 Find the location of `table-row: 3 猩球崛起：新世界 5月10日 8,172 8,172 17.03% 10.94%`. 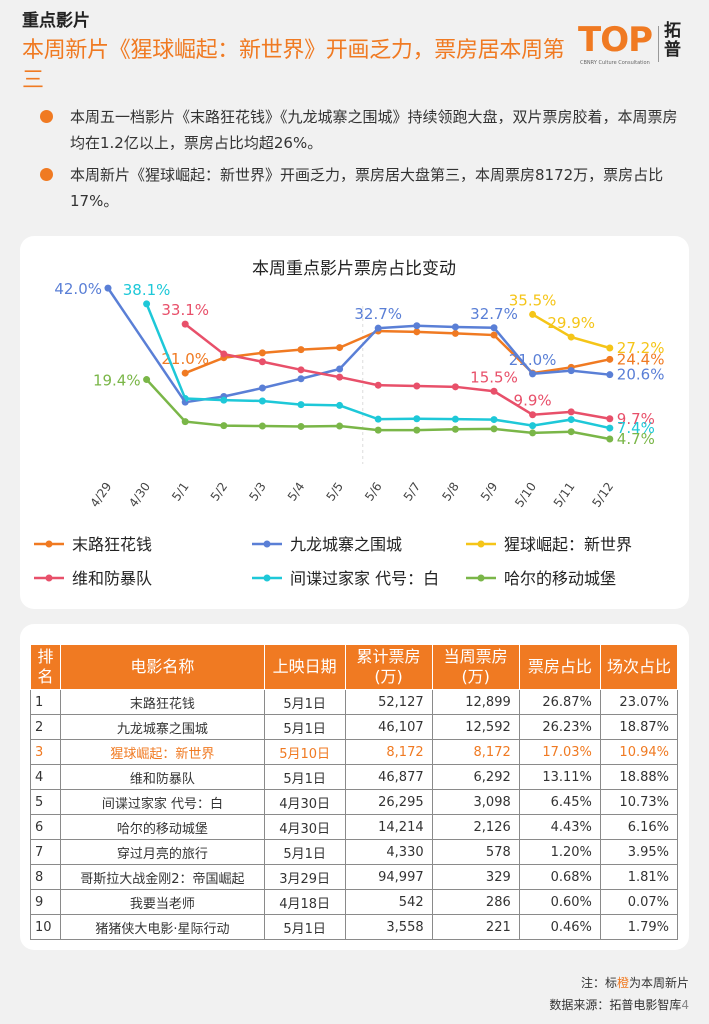

table-row: 3 猩球崛起：新世界 5月10日 8,172 8,172 17.03% 10.94% is located at coordinates (354, 752).